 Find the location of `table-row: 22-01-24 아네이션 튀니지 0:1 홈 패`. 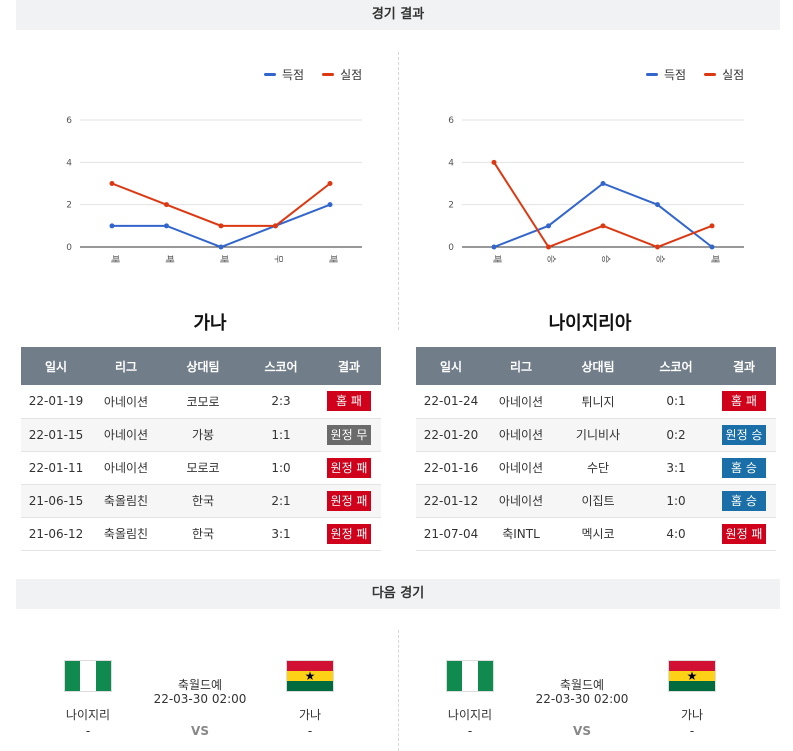

table-row: 22-01-24 아네이션 튀니지 0:1 홈 패 is located at coordinates (596, 402).